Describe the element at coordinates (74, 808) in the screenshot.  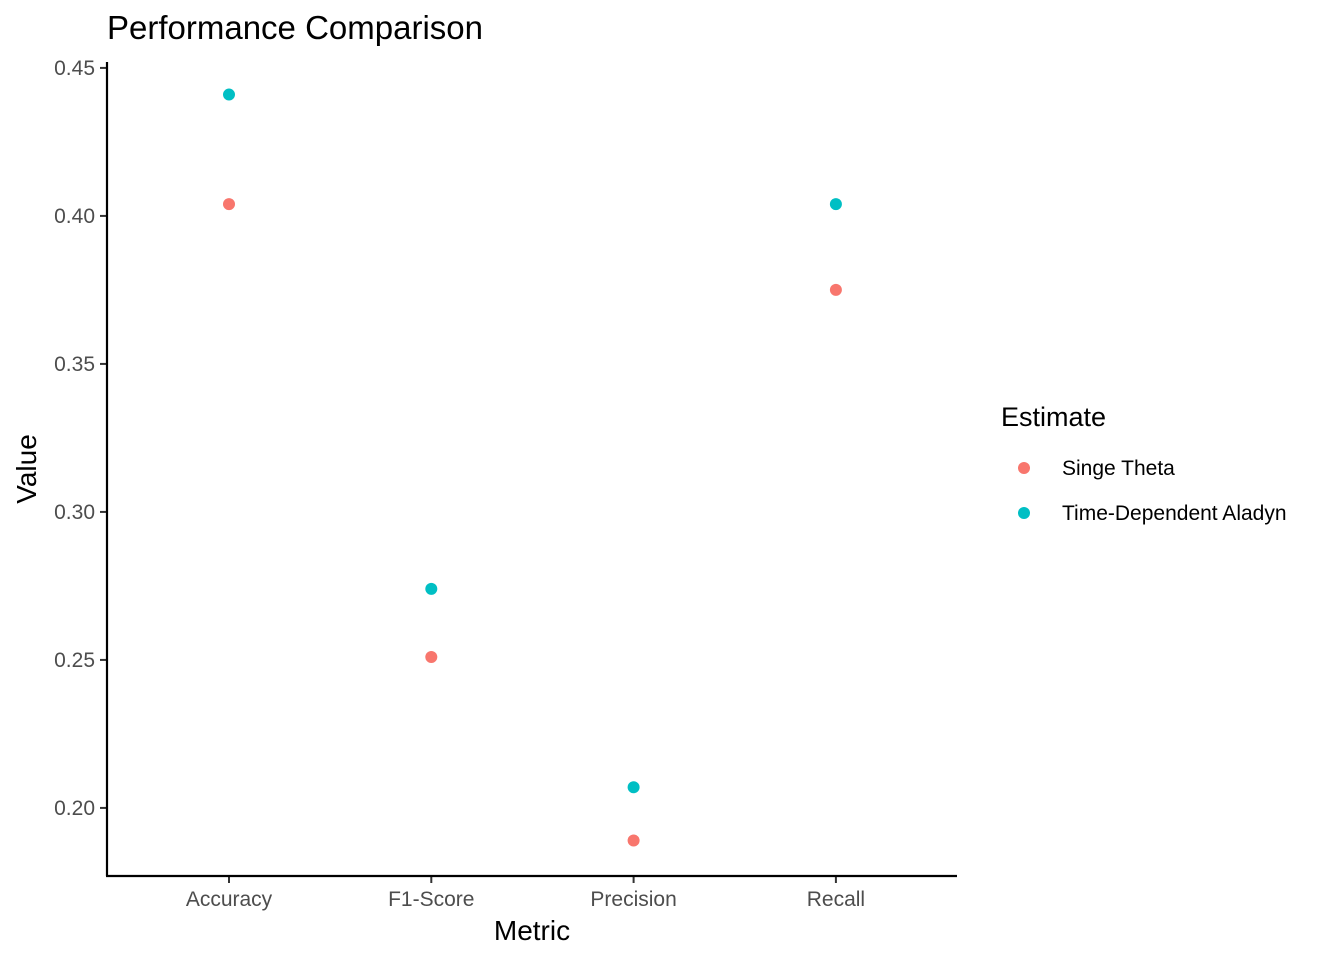
I see `y-tick-label: 0.20` at that location.